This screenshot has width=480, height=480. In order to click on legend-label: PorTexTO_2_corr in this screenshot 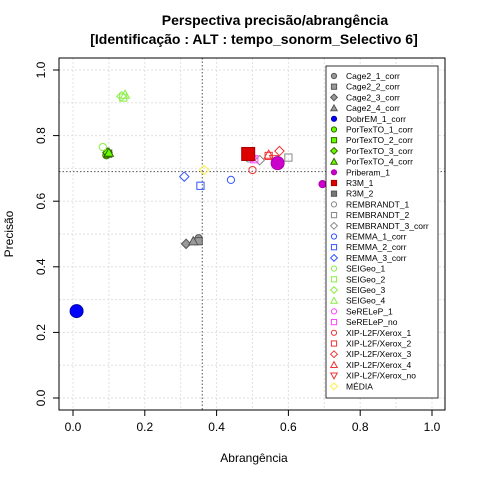, I will do `click(379, 140)`.